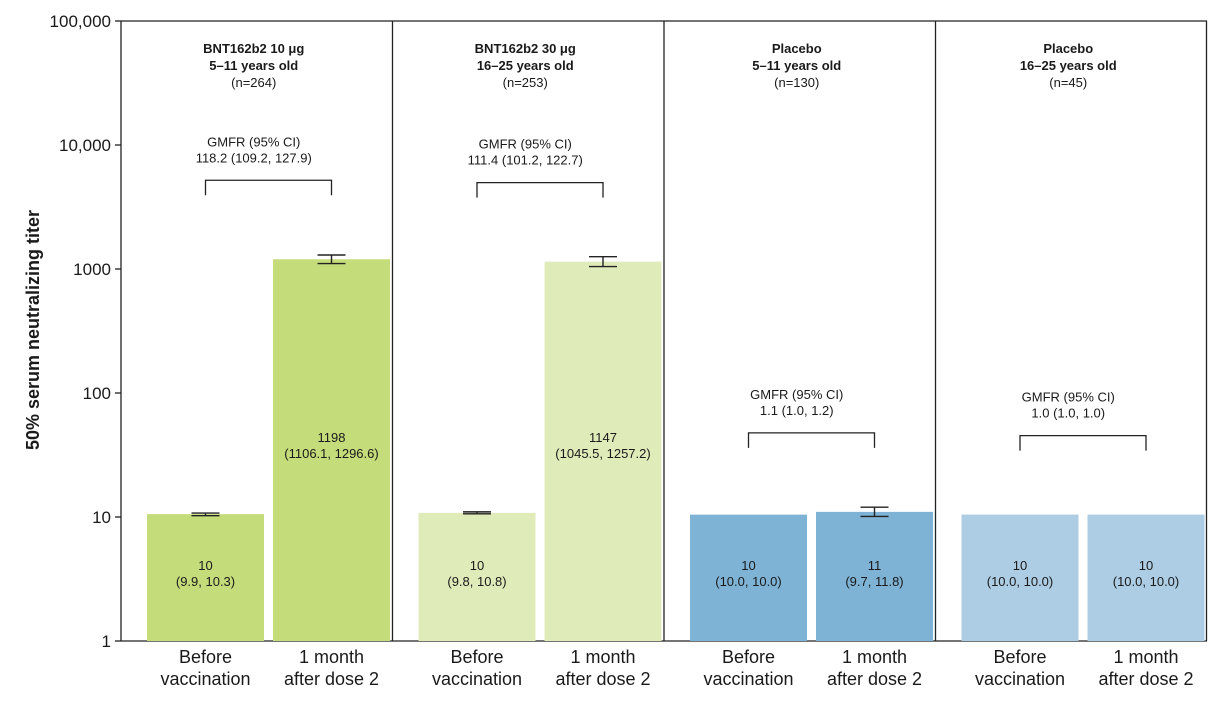  Describe the element at coordinates (85, 331) in the screenshot. I see `y-axis: 1 10 100 1000 10,000 100,000` at that location.